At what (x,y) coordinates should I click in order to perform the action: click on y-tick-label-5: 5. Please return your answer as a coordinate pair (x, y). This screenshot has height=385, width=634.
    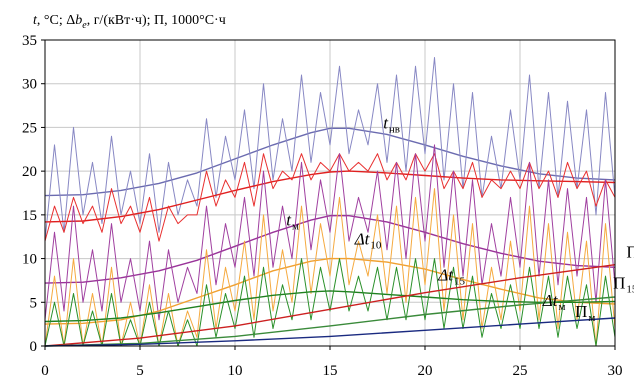
    Looking at the image, I should click on (34, 303).